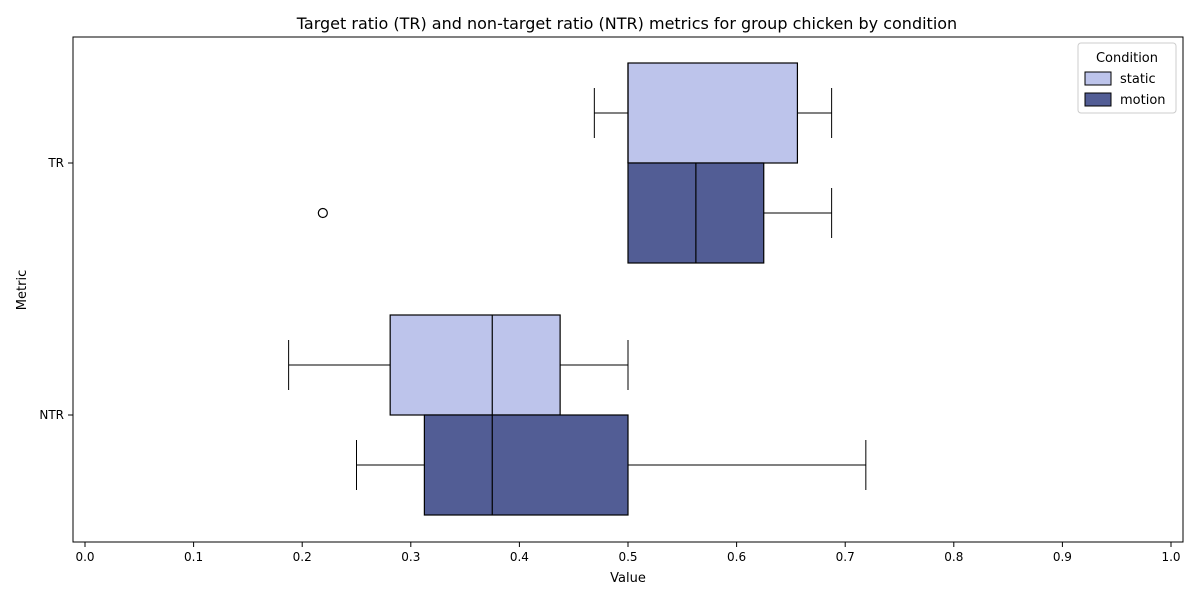 This screenshot has width=1200, height=600. I want to click on legend-swatch-motion, so click(1098, 99).